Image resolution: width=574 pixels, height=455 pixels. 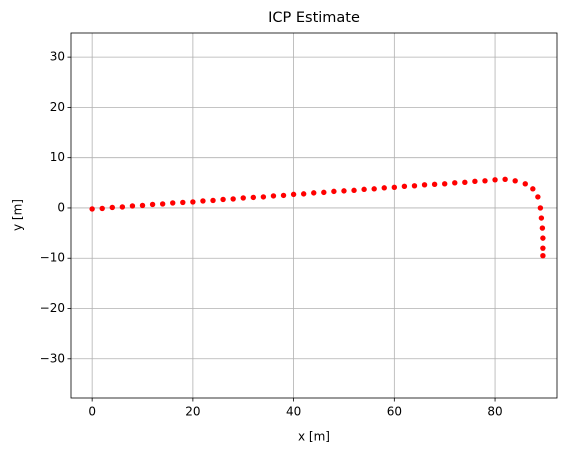 What do you see at coordinates (18, 215) in the screenshot?
I see `y-axis-label: y [m]` at bounding box center [18, 215].